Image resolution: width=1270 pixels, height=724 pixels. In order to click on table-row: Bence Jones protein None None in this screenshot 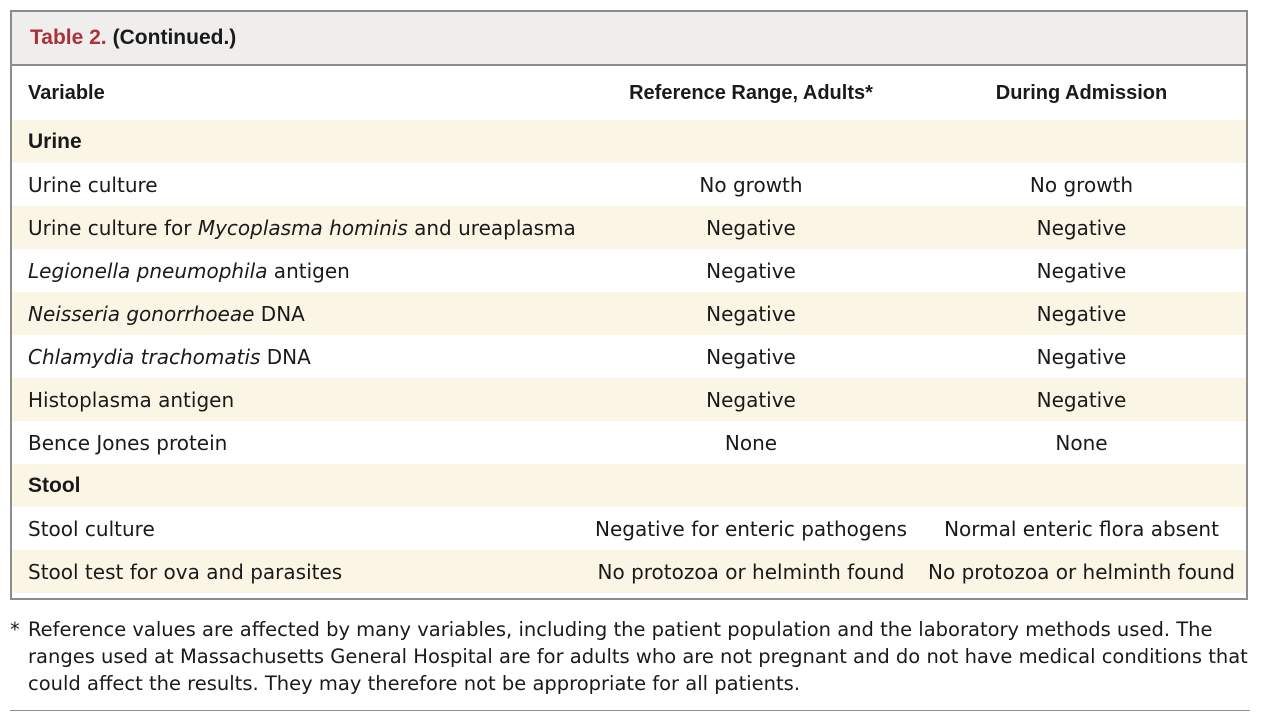, I will do `click(629, 442)`.